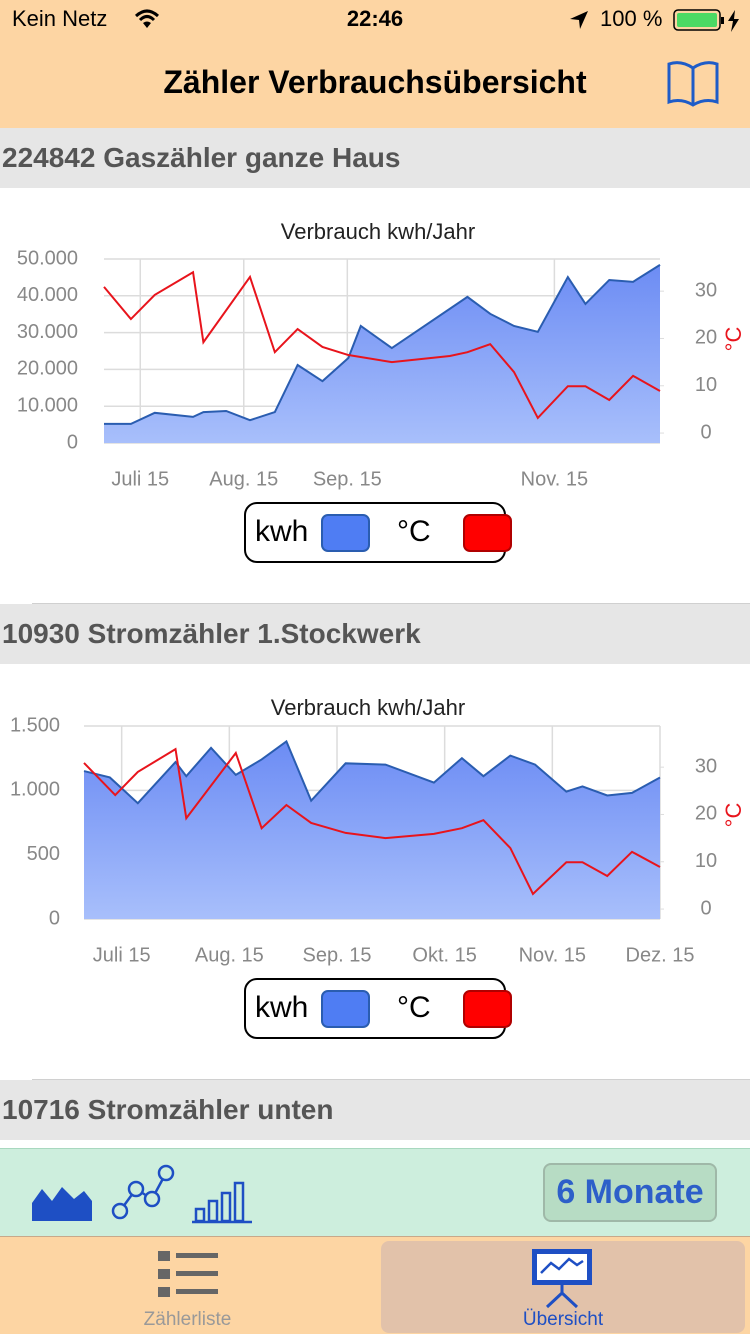  What do you see at coordinates (375, 1110) in the screenshot?
I see `section-header: 10716 Stromzähler unten` at bounding box center [375, 1110].